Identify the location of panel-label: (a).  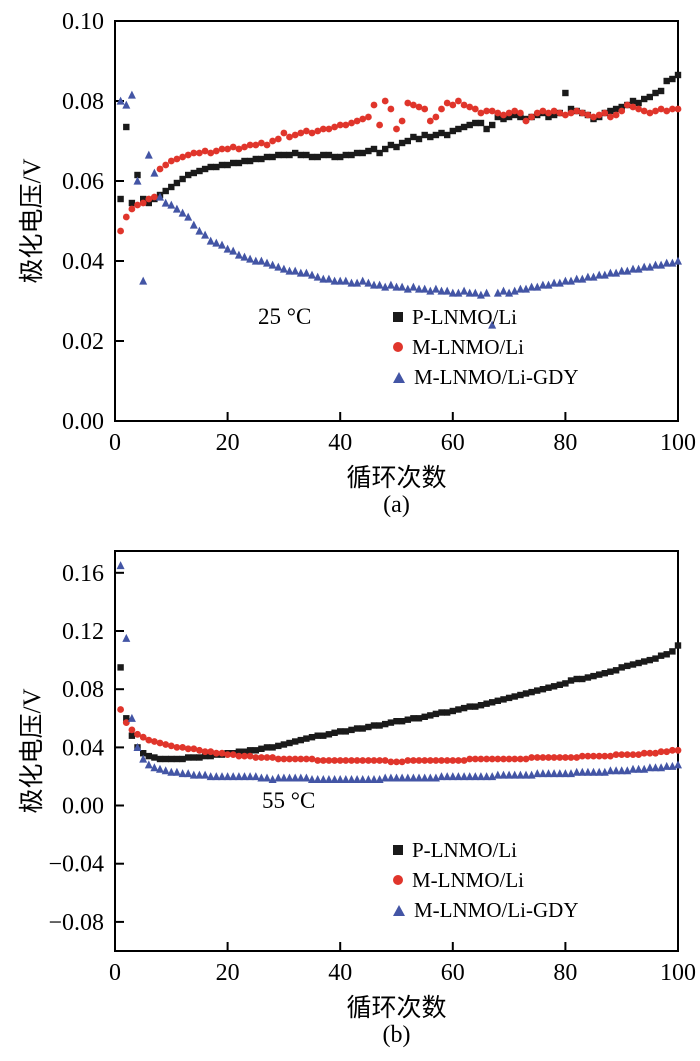
(396, 505).